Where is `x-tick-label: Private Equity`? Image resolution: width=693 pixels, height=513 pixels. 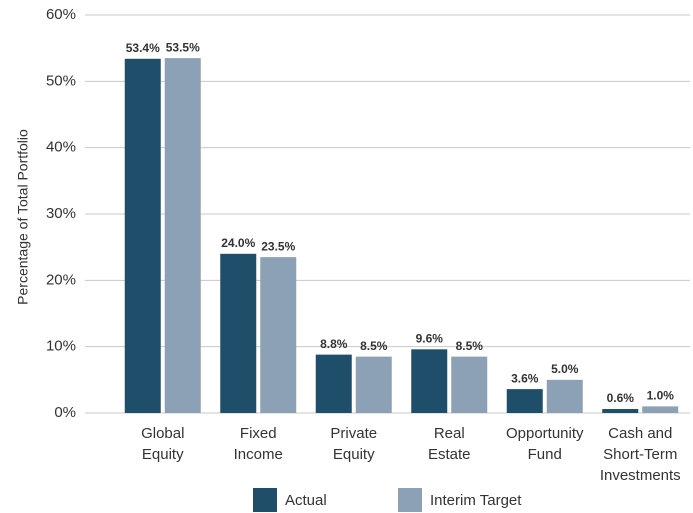 x-tick-label: Private Equity is located at coordinates (354, 444).